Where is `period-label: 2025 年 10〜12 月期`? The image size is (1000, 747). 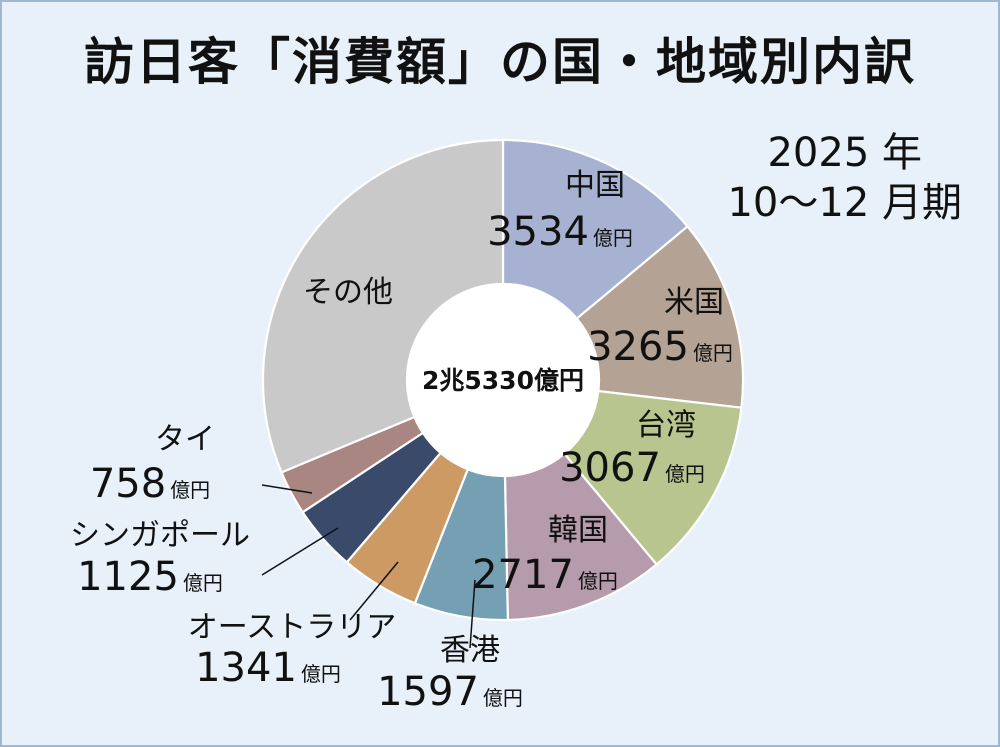 period-label: 2025 年 10〜12 月期 is located at coordinates (844, 178).